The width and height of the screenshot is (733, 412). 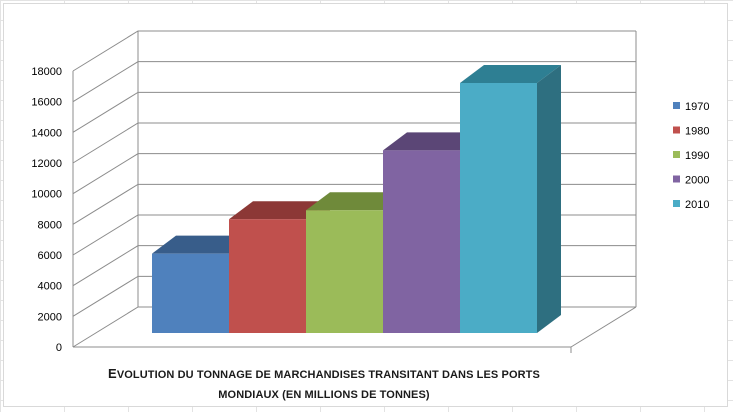 What do you see at coordinates (676, 203) in the screenshot?
I see `legend-swatch-2010` at bounding box center [676, 203].